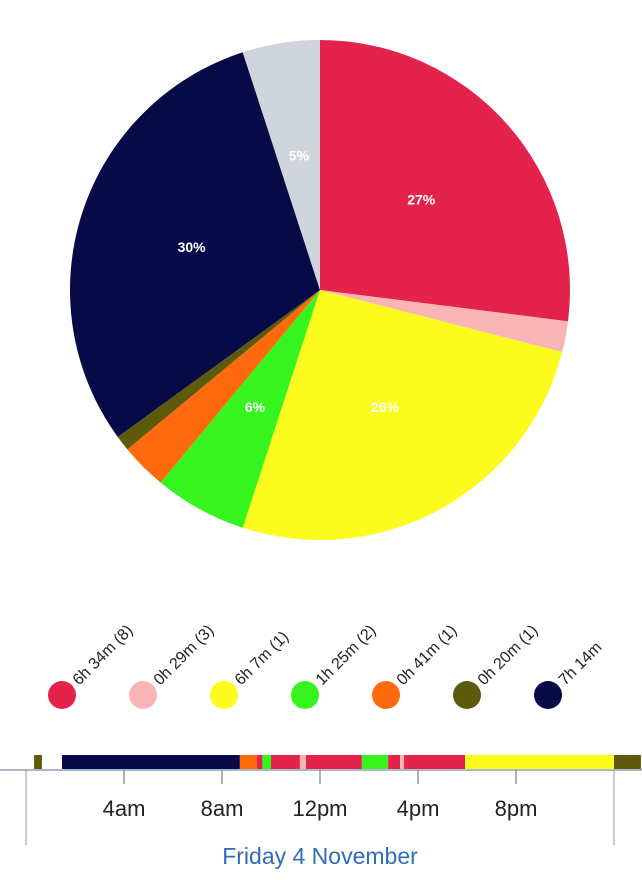 This screenshot has height=884, width=642. I want to click on legend-label: 6h 34m (8), so click(103, 655).